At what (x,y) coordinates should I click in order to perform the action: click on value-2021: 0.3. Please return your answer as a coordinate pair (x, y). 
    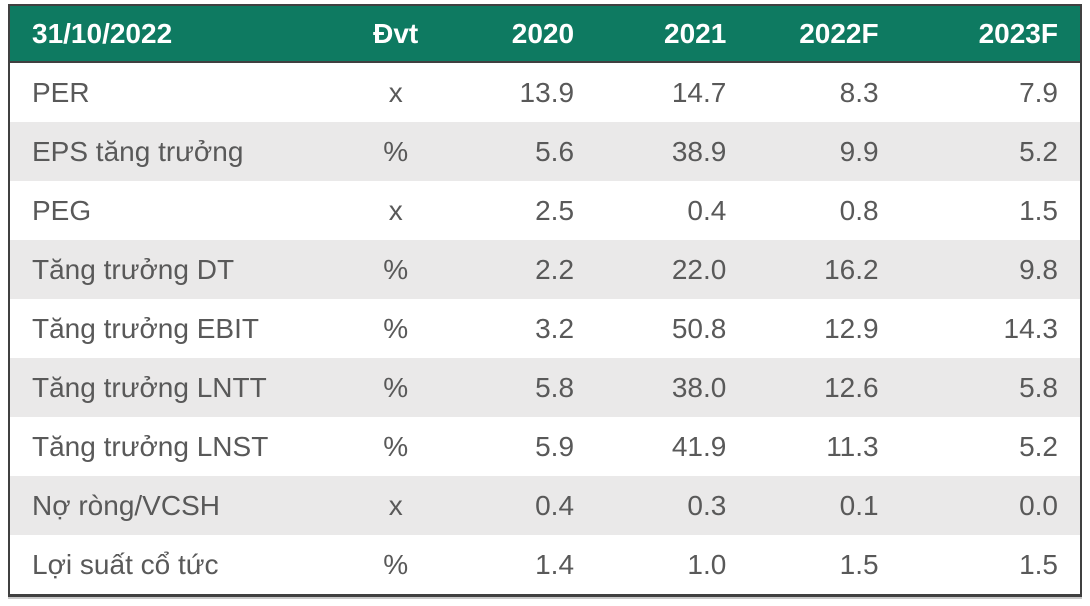
    Looking at the image, I should click on (707, 505).